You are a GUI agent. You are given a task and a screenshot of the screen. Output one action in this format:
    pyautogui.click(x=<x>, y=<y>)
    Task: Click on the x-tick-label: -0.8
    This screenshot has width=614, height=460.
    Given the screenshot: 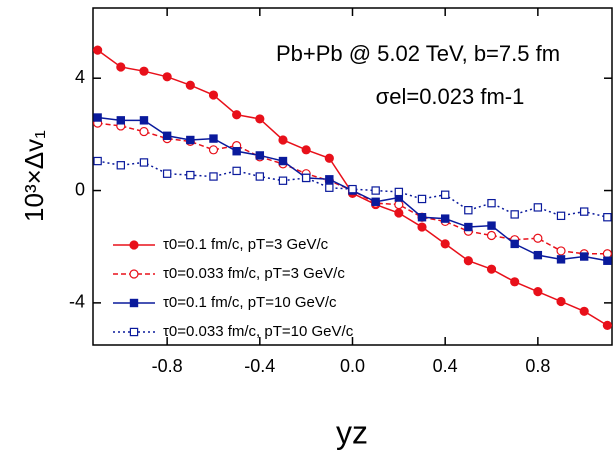 What is the action you would take?
    pyautogui.click(x=167, y=366)
    